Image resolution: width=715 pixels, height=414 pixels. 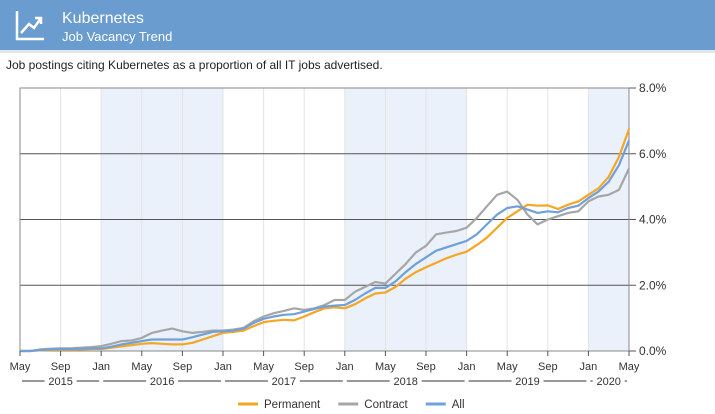 I want to click on y-tick-label: 8.0%, so click(x=653, y=88).